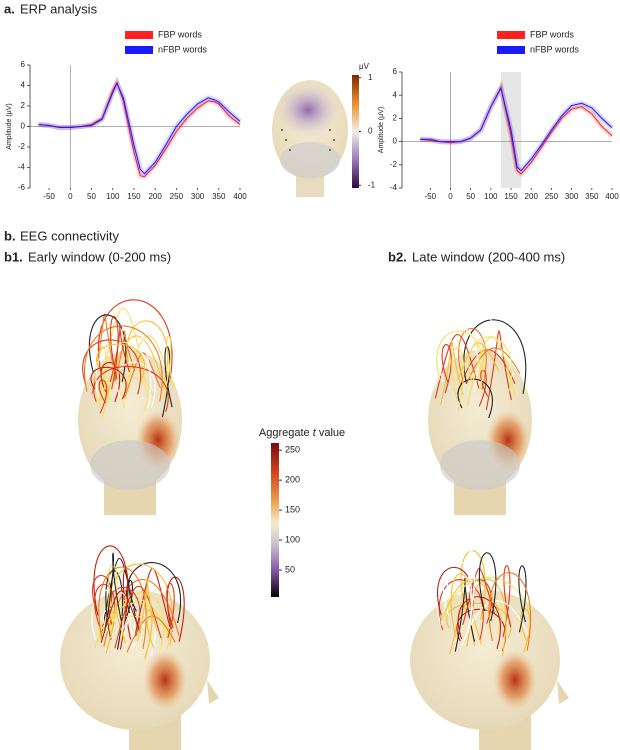 This screenshot has height=750, width=620. I want to click on x-tick-label: -50, so click(49, 196).